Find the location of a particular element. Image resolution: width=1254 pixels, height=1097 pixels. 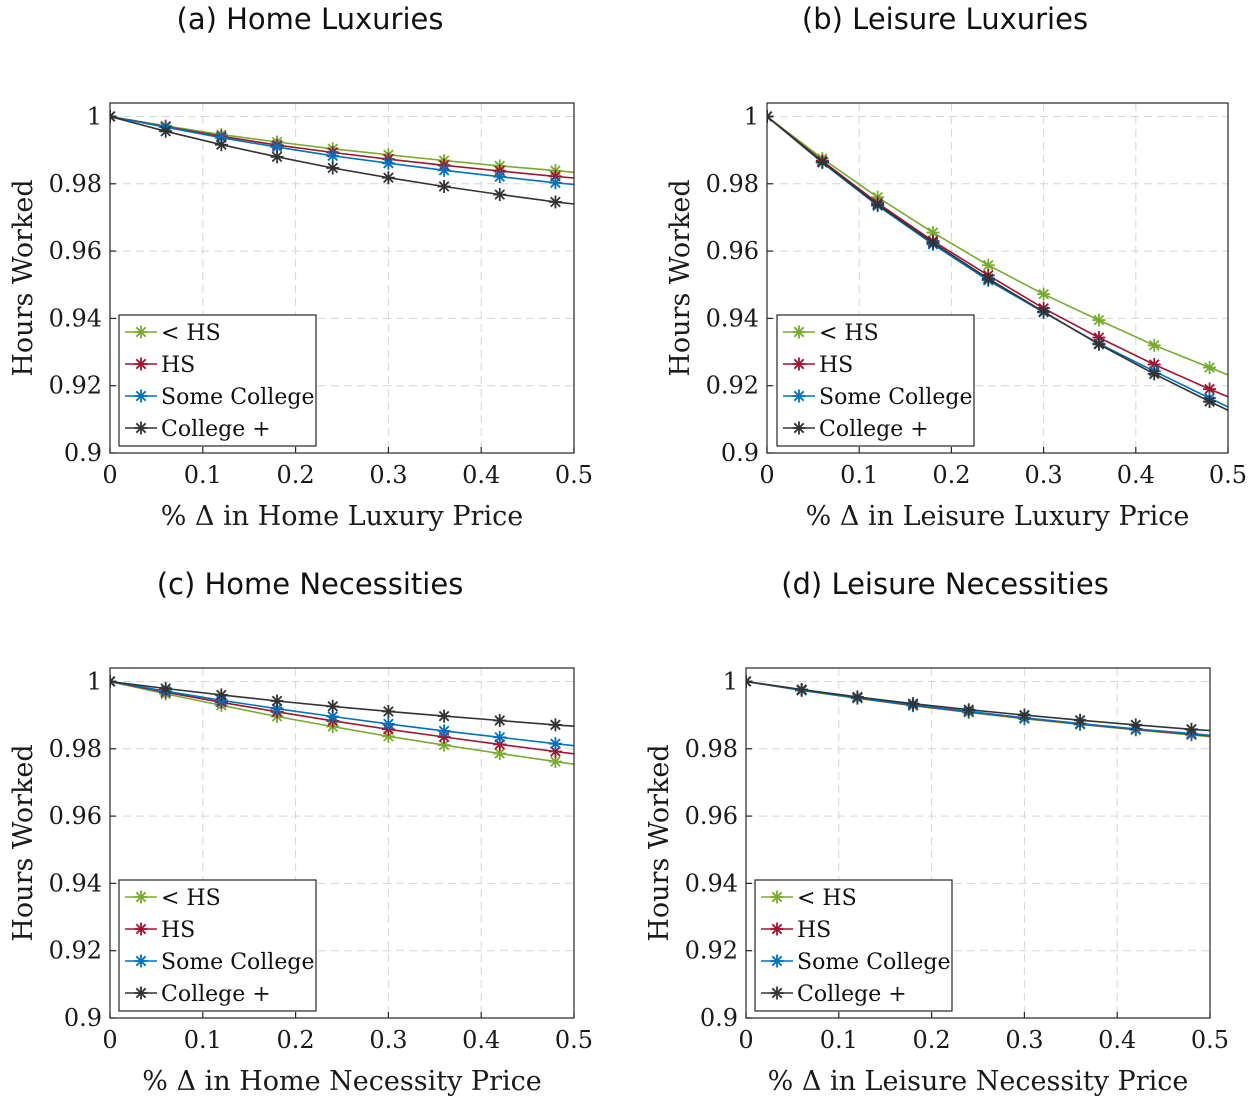

y-tick-label: 0.92 is located at coordinates (732, 386).